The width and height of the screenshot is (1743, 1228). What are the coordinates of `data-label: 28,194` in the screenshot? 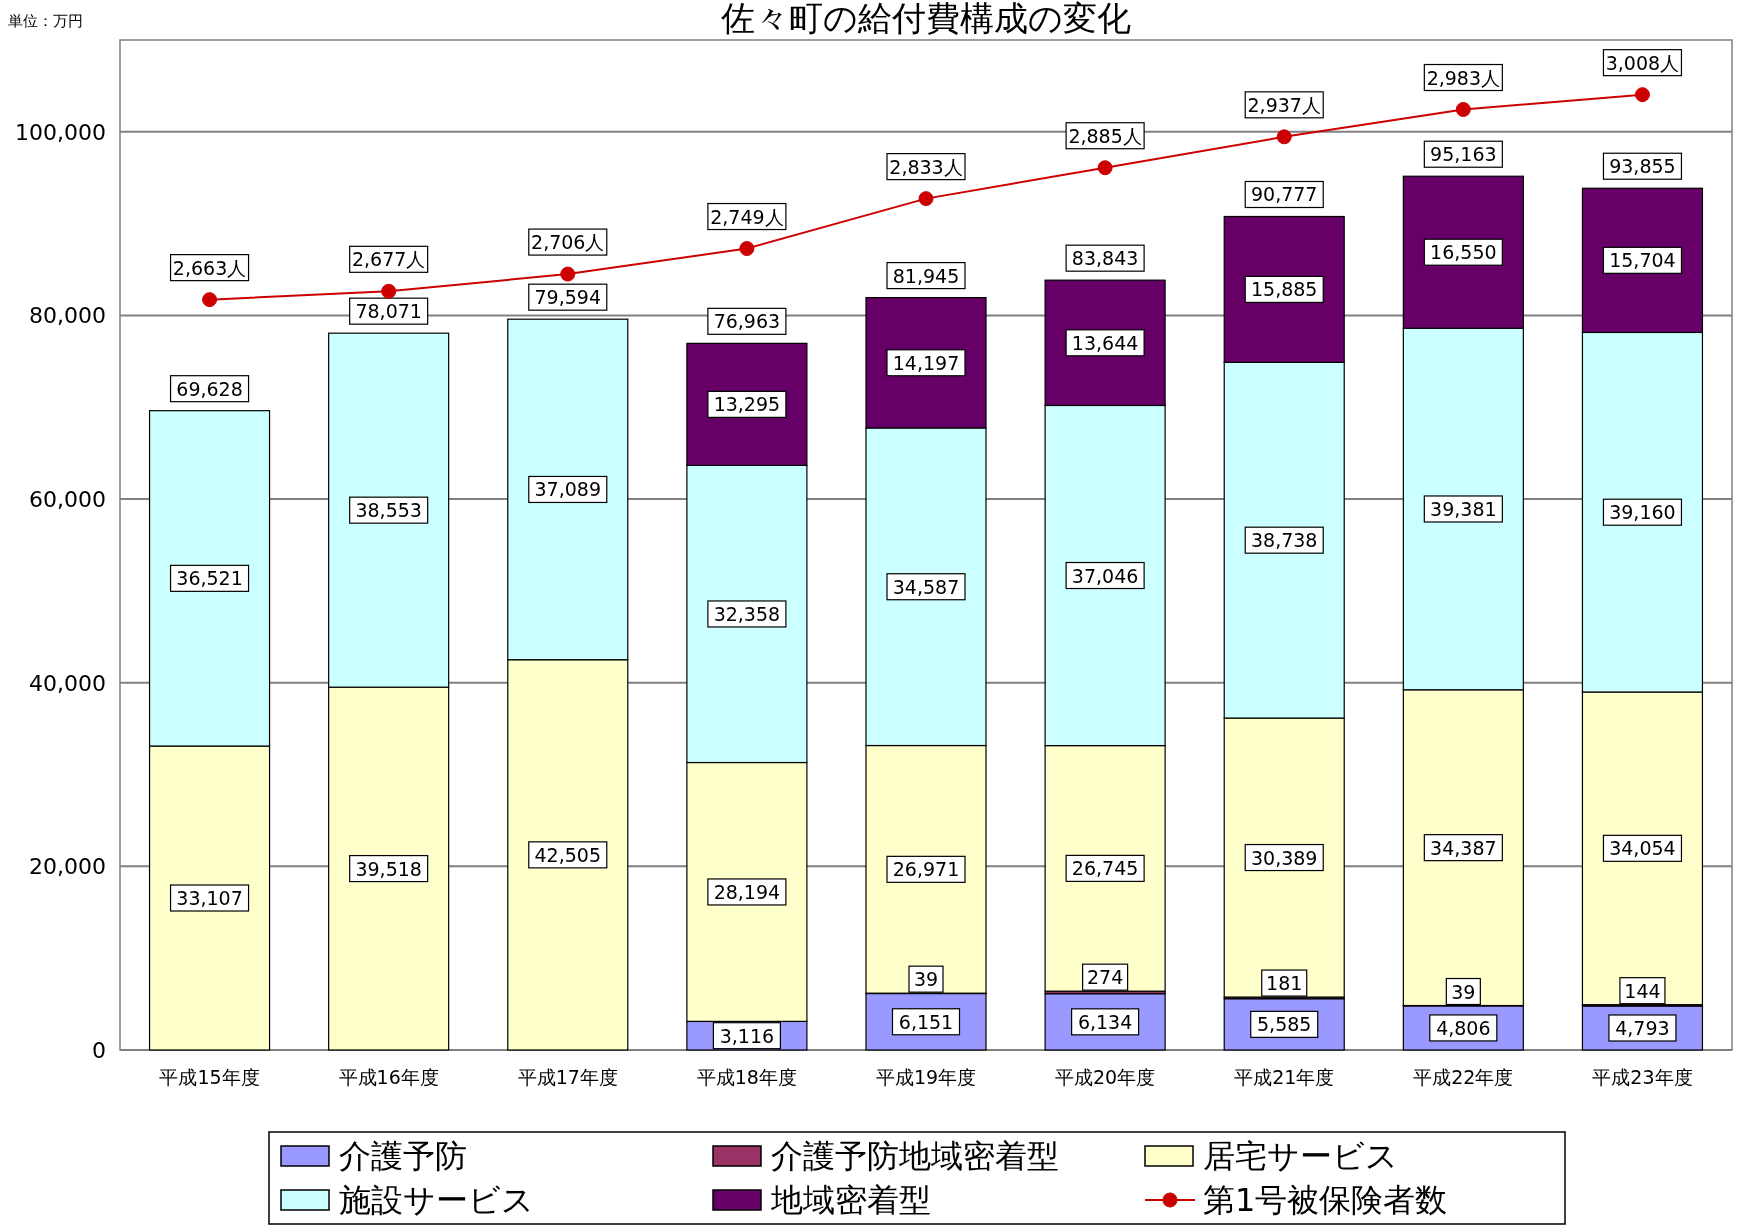 It's located at (747, 891).